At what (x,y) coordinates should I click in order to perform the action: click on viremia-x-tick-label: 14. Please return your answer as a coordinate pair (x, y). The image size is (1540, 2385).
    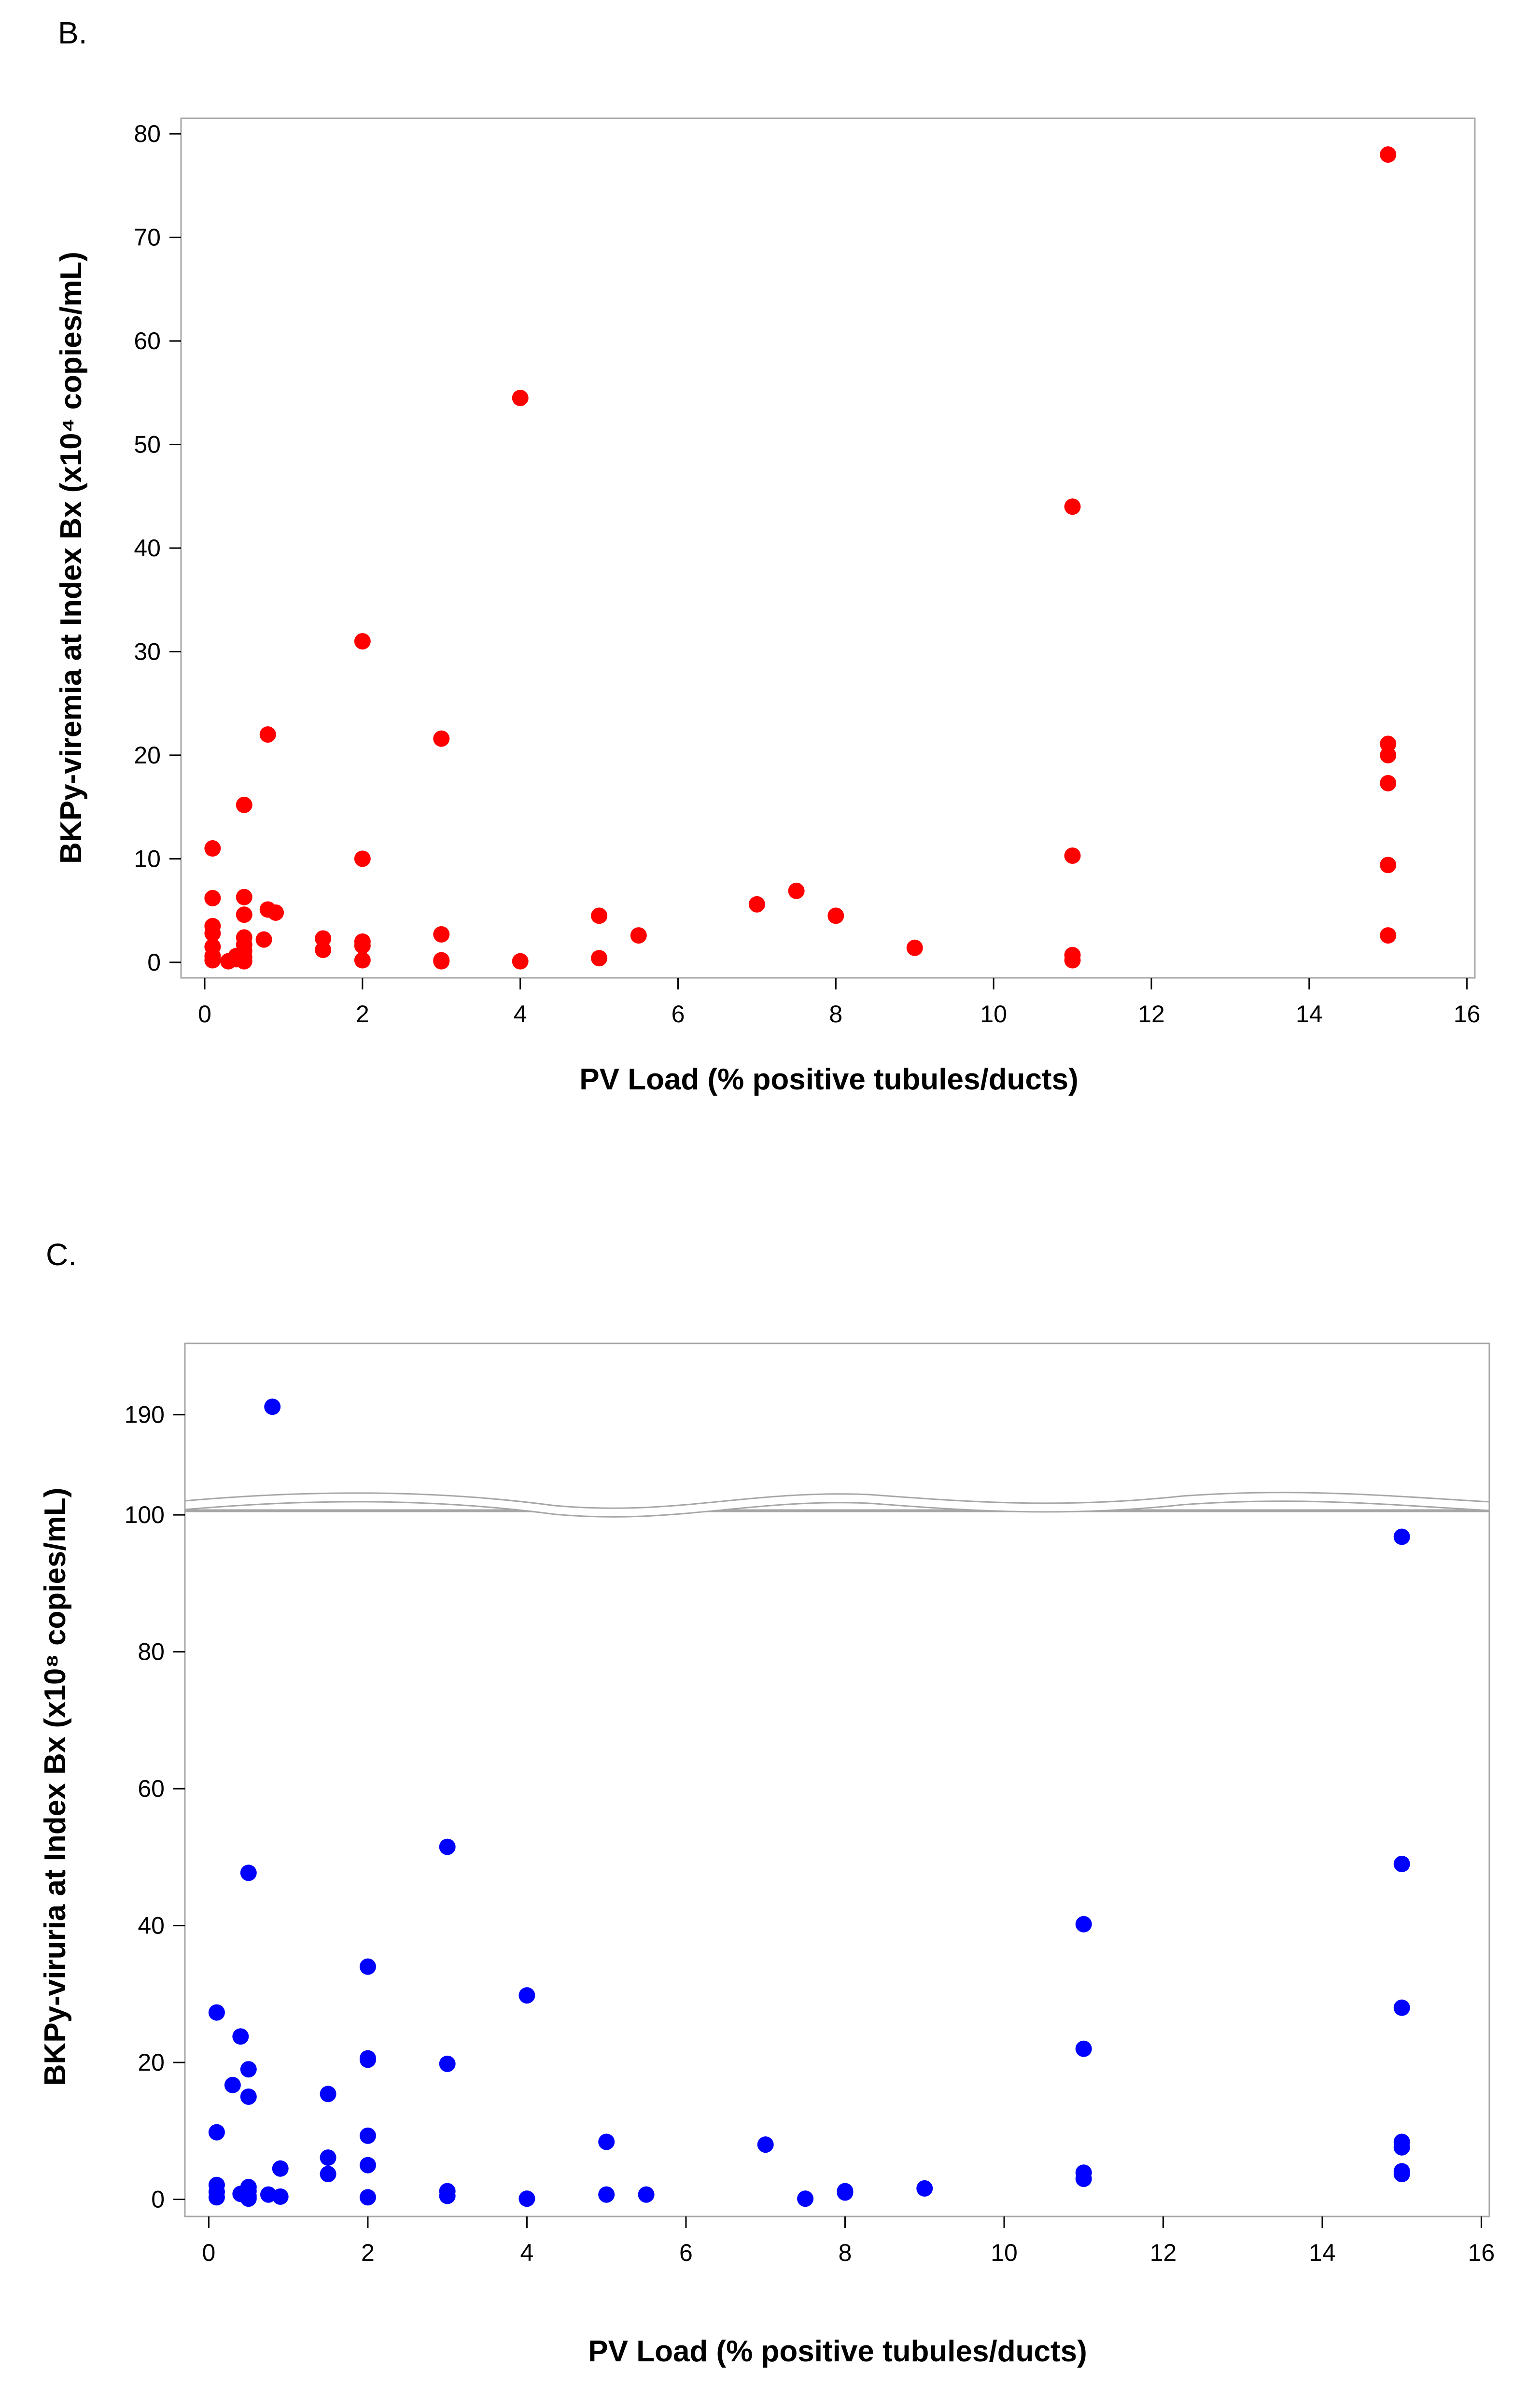
    Looking at the image, I should click on (1310, 1014).